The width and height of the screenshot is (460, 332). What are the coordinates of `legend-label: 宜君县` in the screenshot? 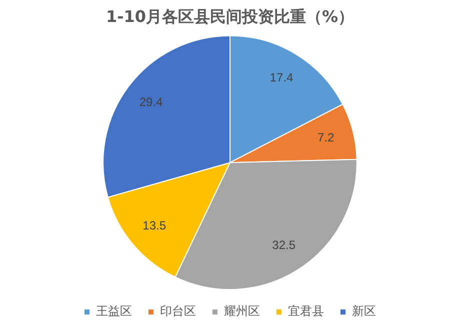 It's located at (306, 311).